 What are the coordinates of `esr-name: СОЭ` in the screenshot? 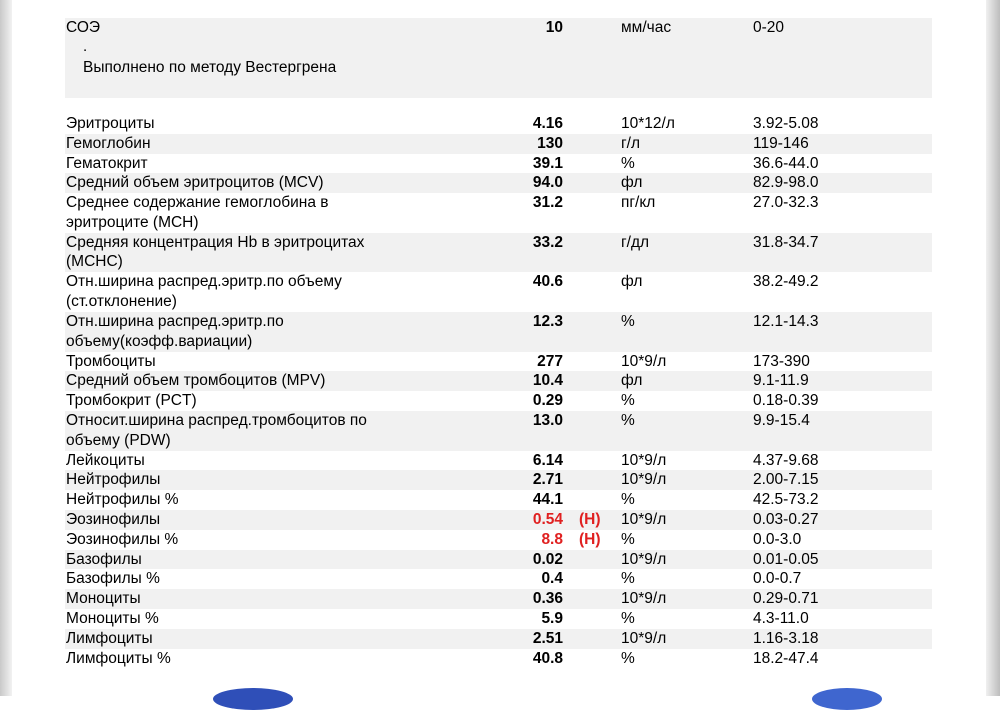 It's located at (83, 27).